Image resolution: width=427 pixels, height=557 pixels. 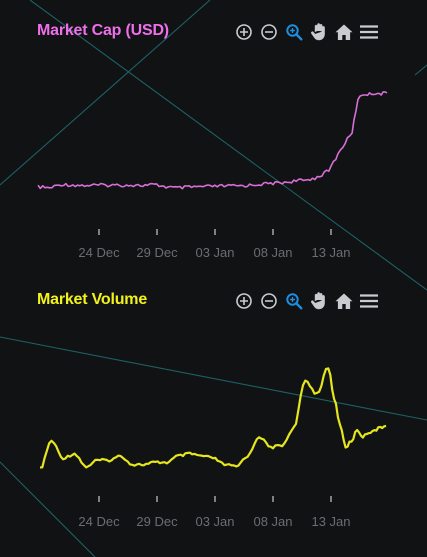 I want to click on market-cap-title: Market Cap (USD), so click(x=103, y=30).